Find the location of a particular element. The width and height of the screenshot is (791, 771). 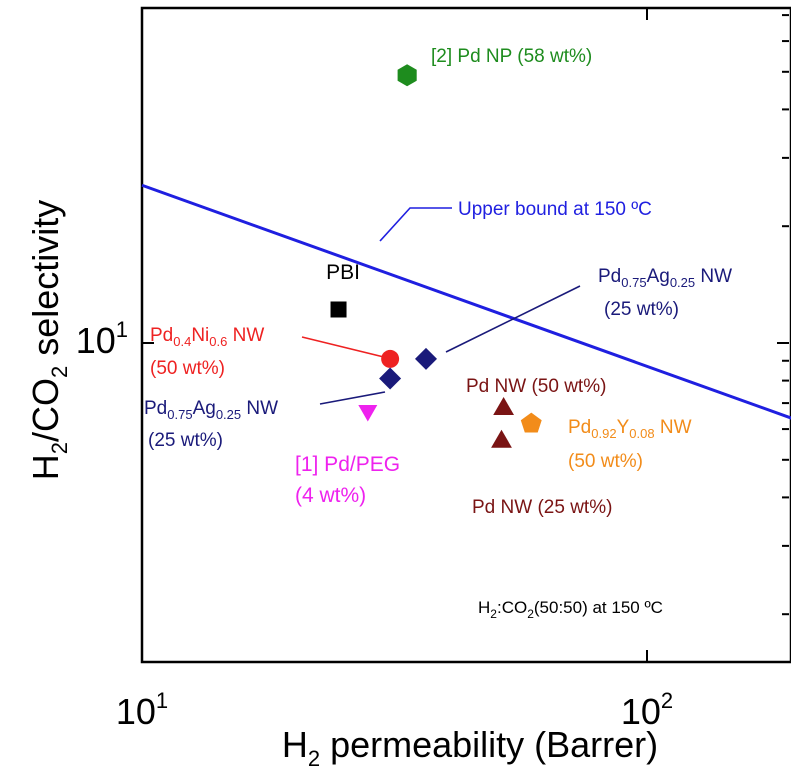

pdnw50-label: Pd NW (50 wt%) is located at coordinates (536, 386).